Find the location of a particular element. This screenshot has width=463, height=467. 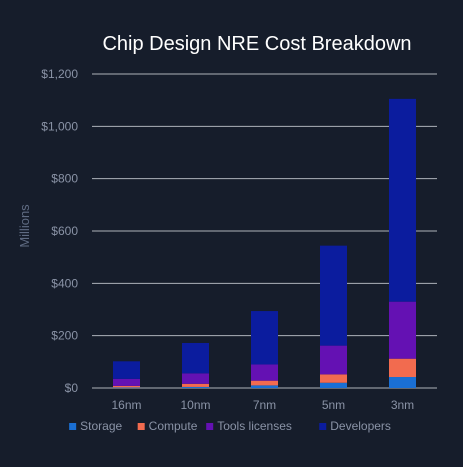

x-tick-label: 5nm is located at coordinates (333, 405).